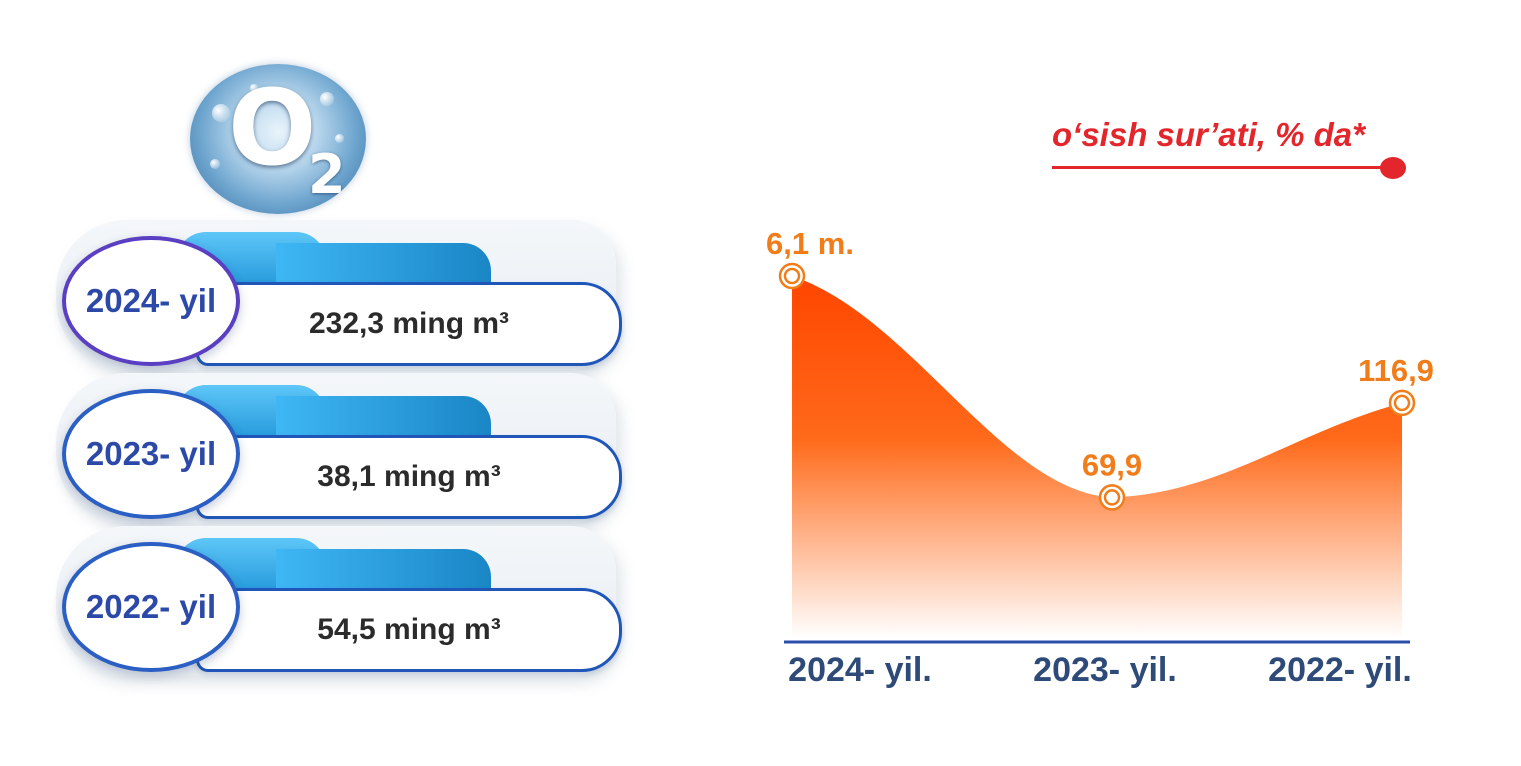 This screenshot has width=1521, height=766. What do you see at coordinates (1340, 670) in the screenshot?
I see `x-tick-label: 2022- yil.` at bounding box center [1340, 670].